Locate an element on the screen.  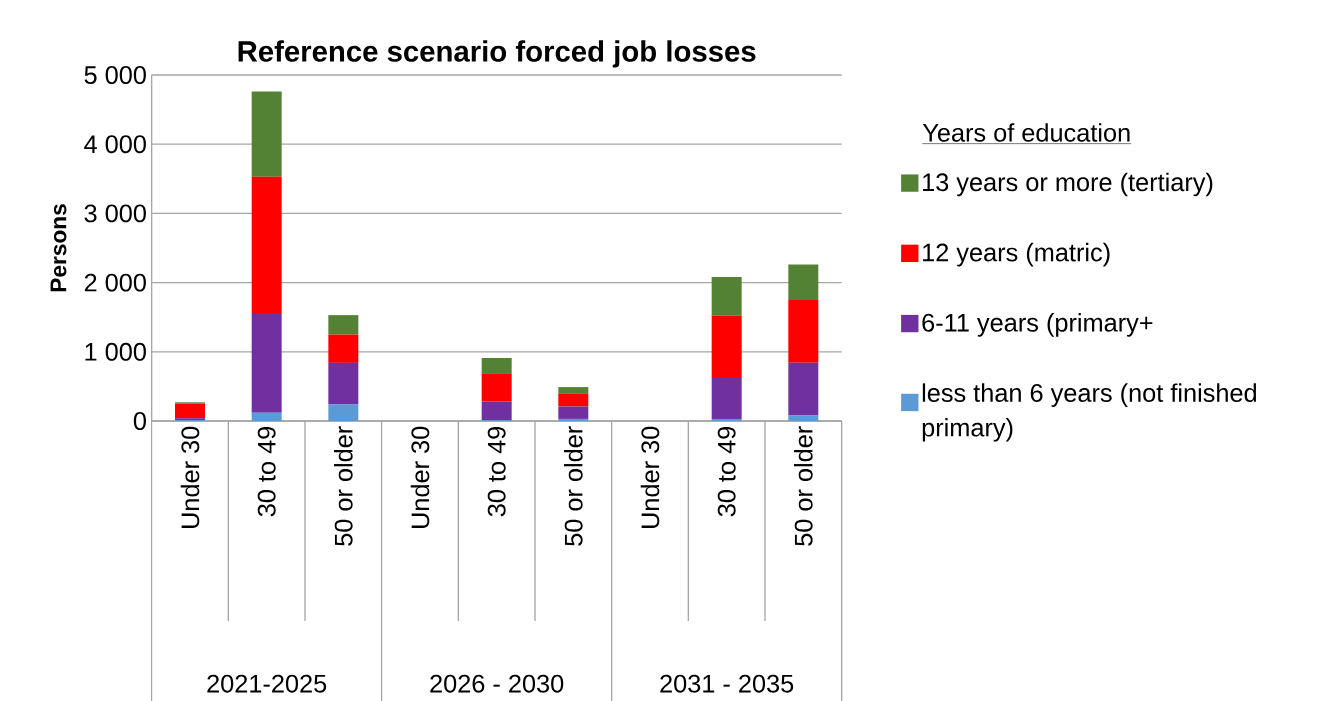
y-tick-label: 2 000 is located at coordinates (115, 282).